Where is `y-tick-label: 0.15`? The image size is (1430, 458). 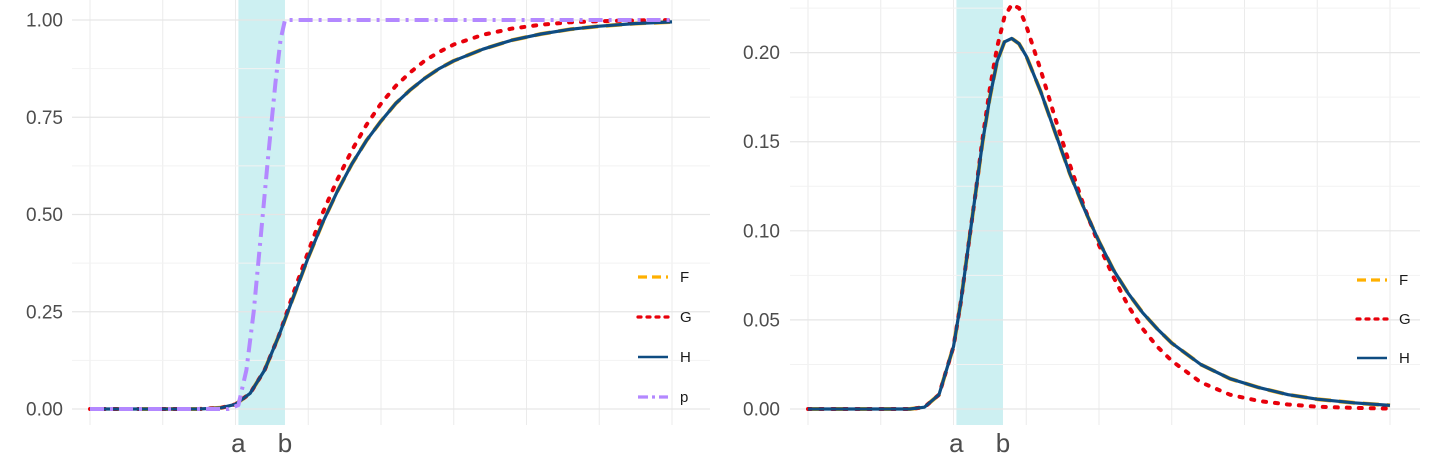 y-tick-label: 0.15 is located at coordinates (761, 142).